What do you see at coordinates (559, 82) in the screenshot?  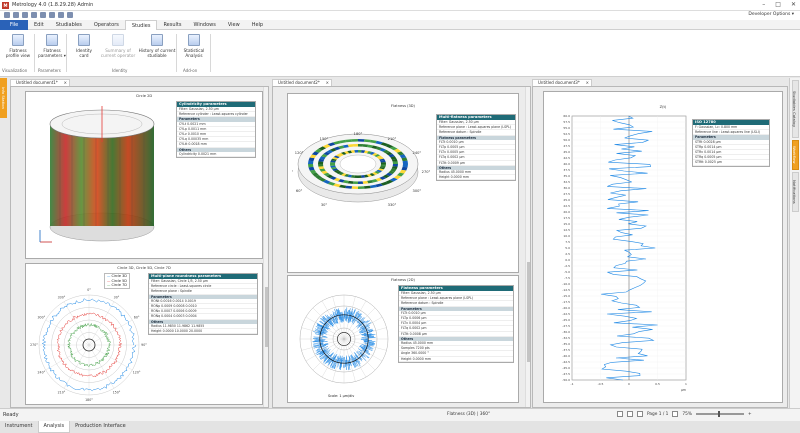 I see `doc-tab-label: Untitled document3*` at bounding box center [559, 82].